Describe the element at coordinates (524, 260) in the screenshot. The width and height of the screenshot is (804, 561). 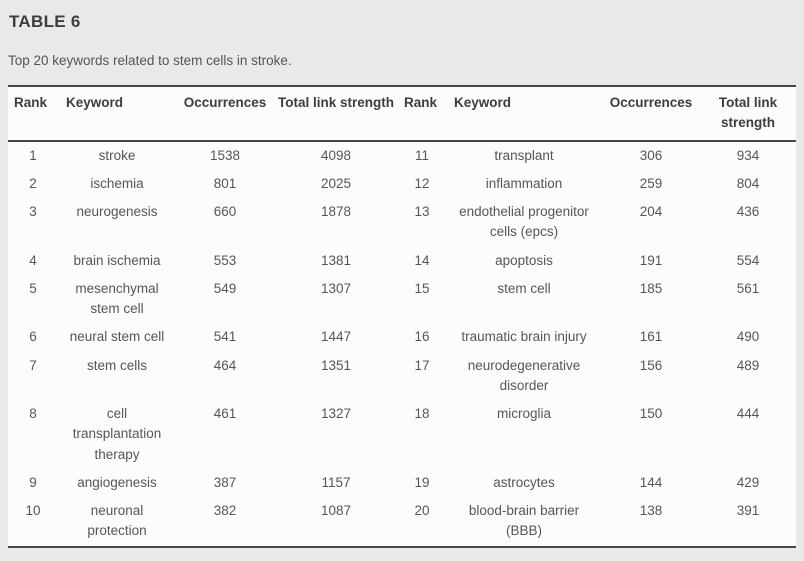
I see `keyword-cell: apoptosis` at that location.